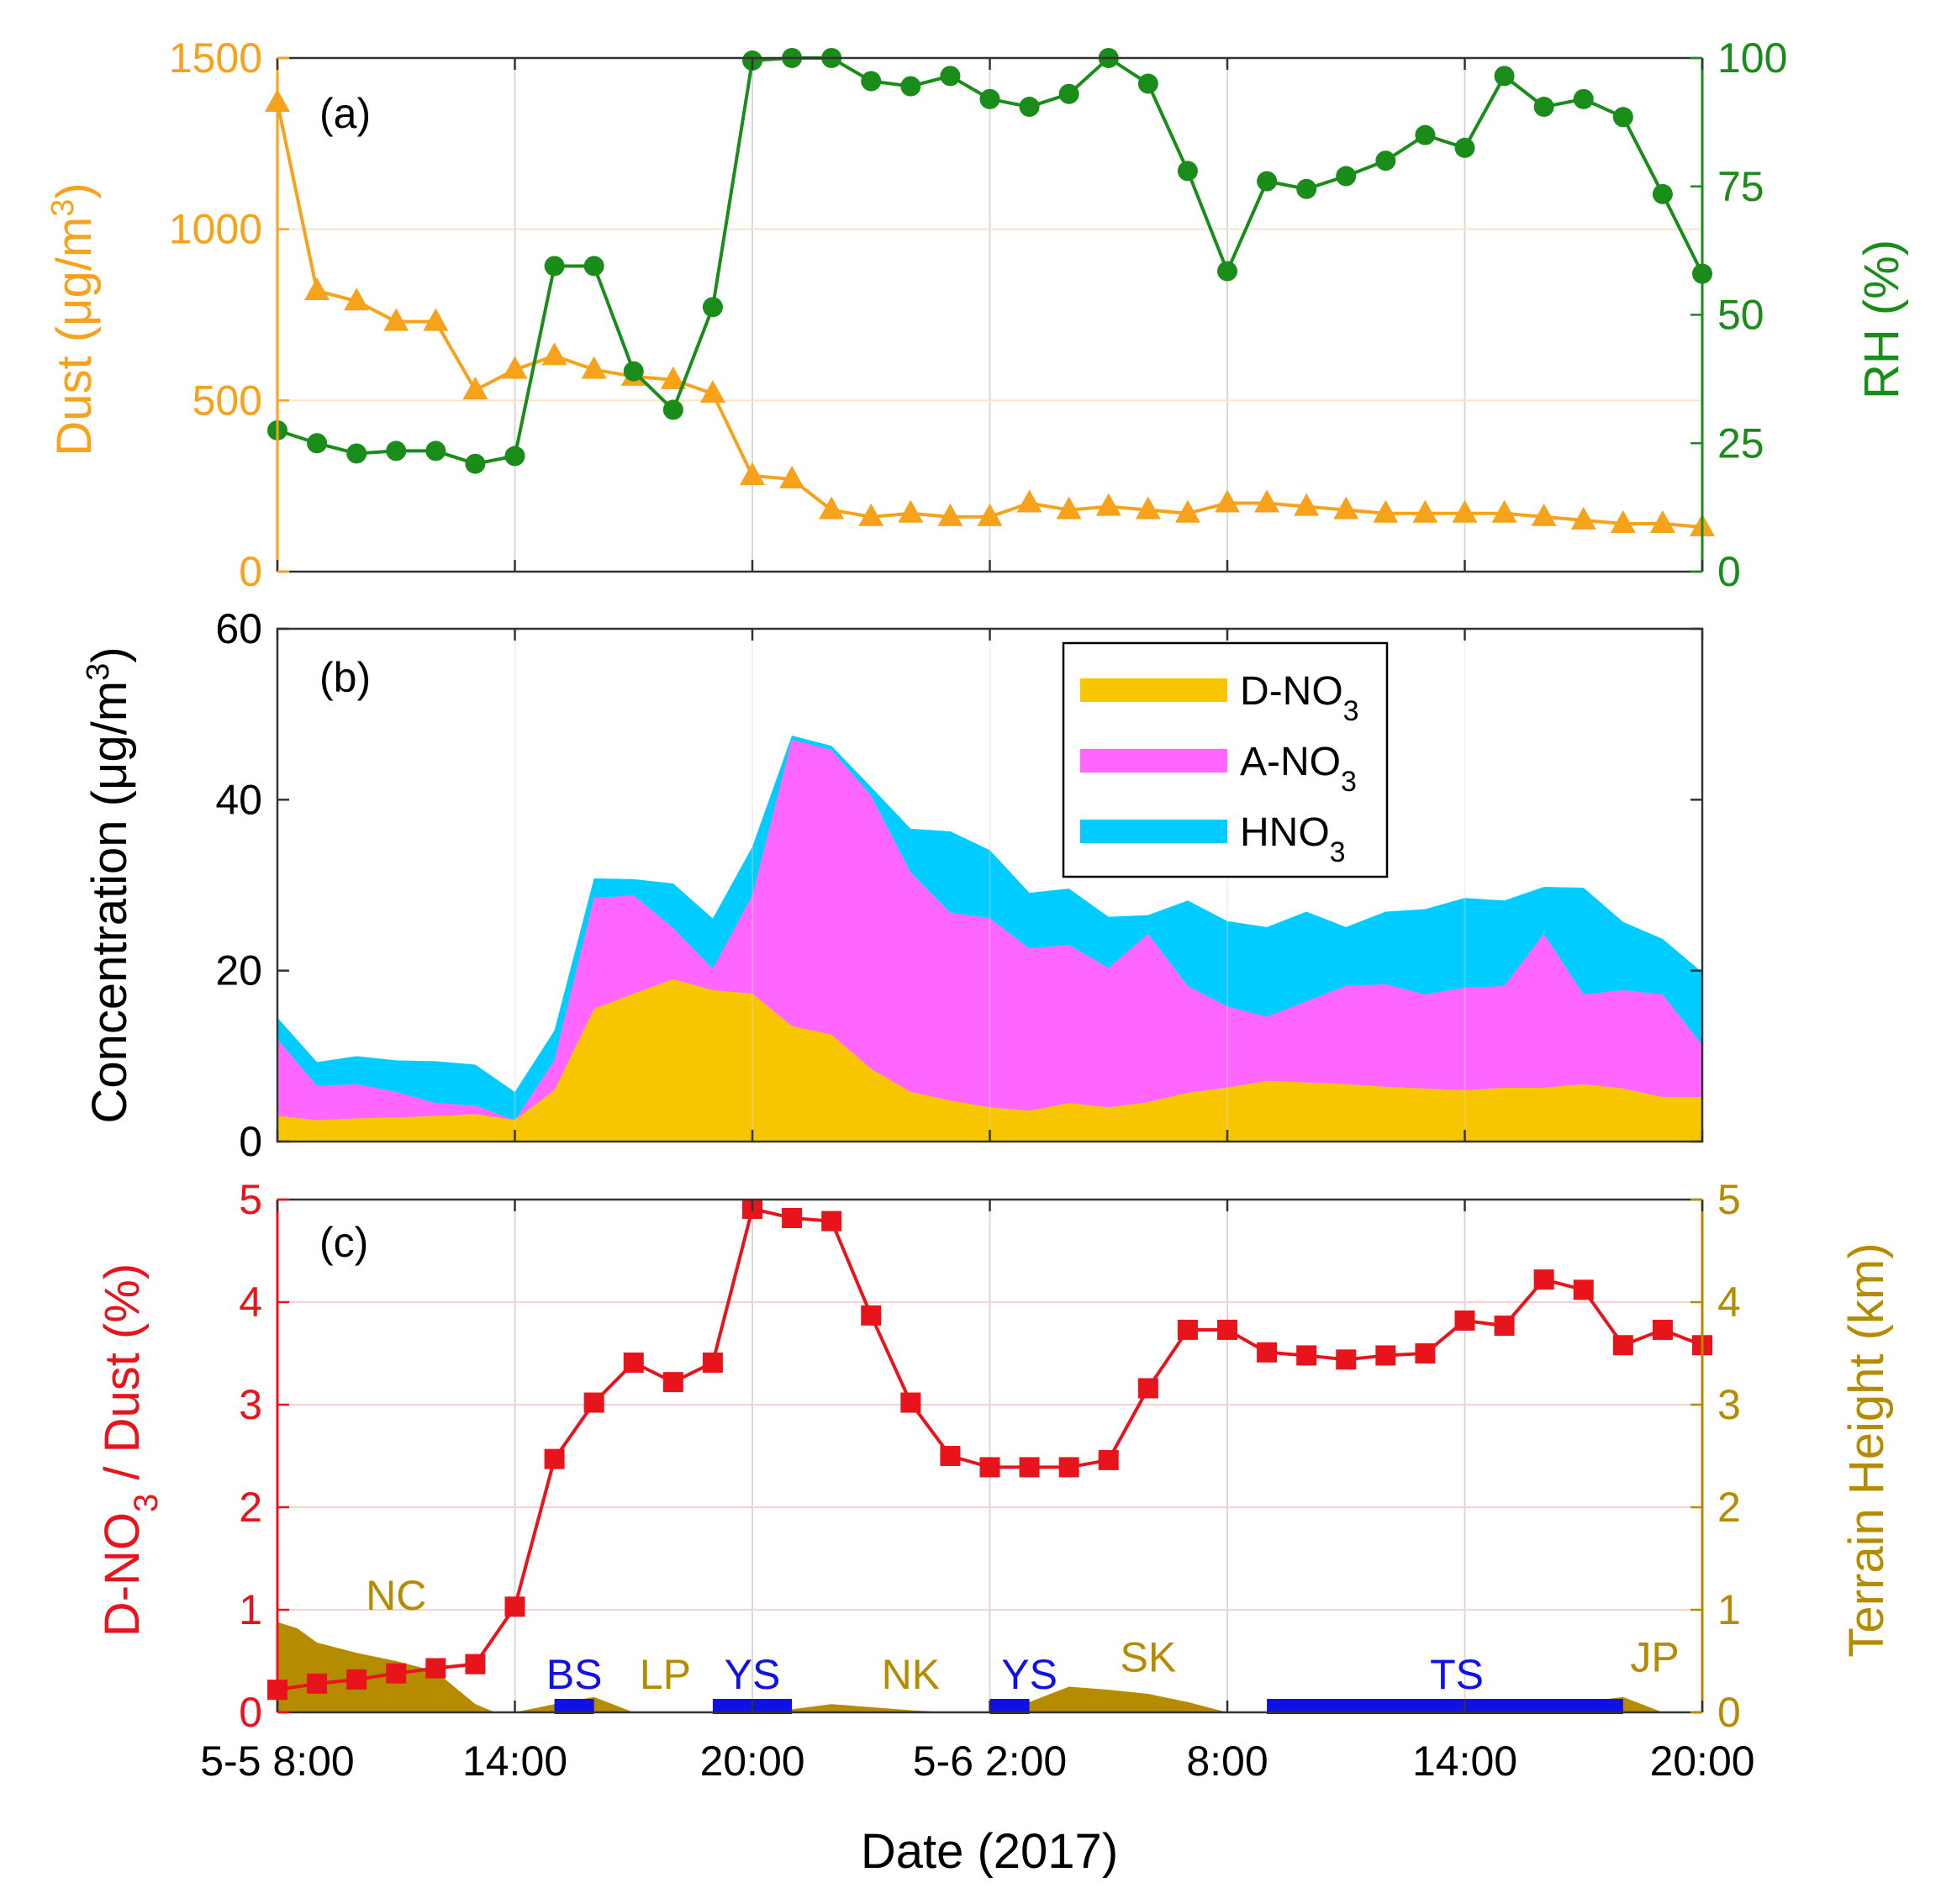 This screenshot has width=1941, height=1904. What do you see at coordinates (1752, 58) in the screenshot?
I see `panel-a-ytick-label-right: 100` at bounding box center [1752, 58].